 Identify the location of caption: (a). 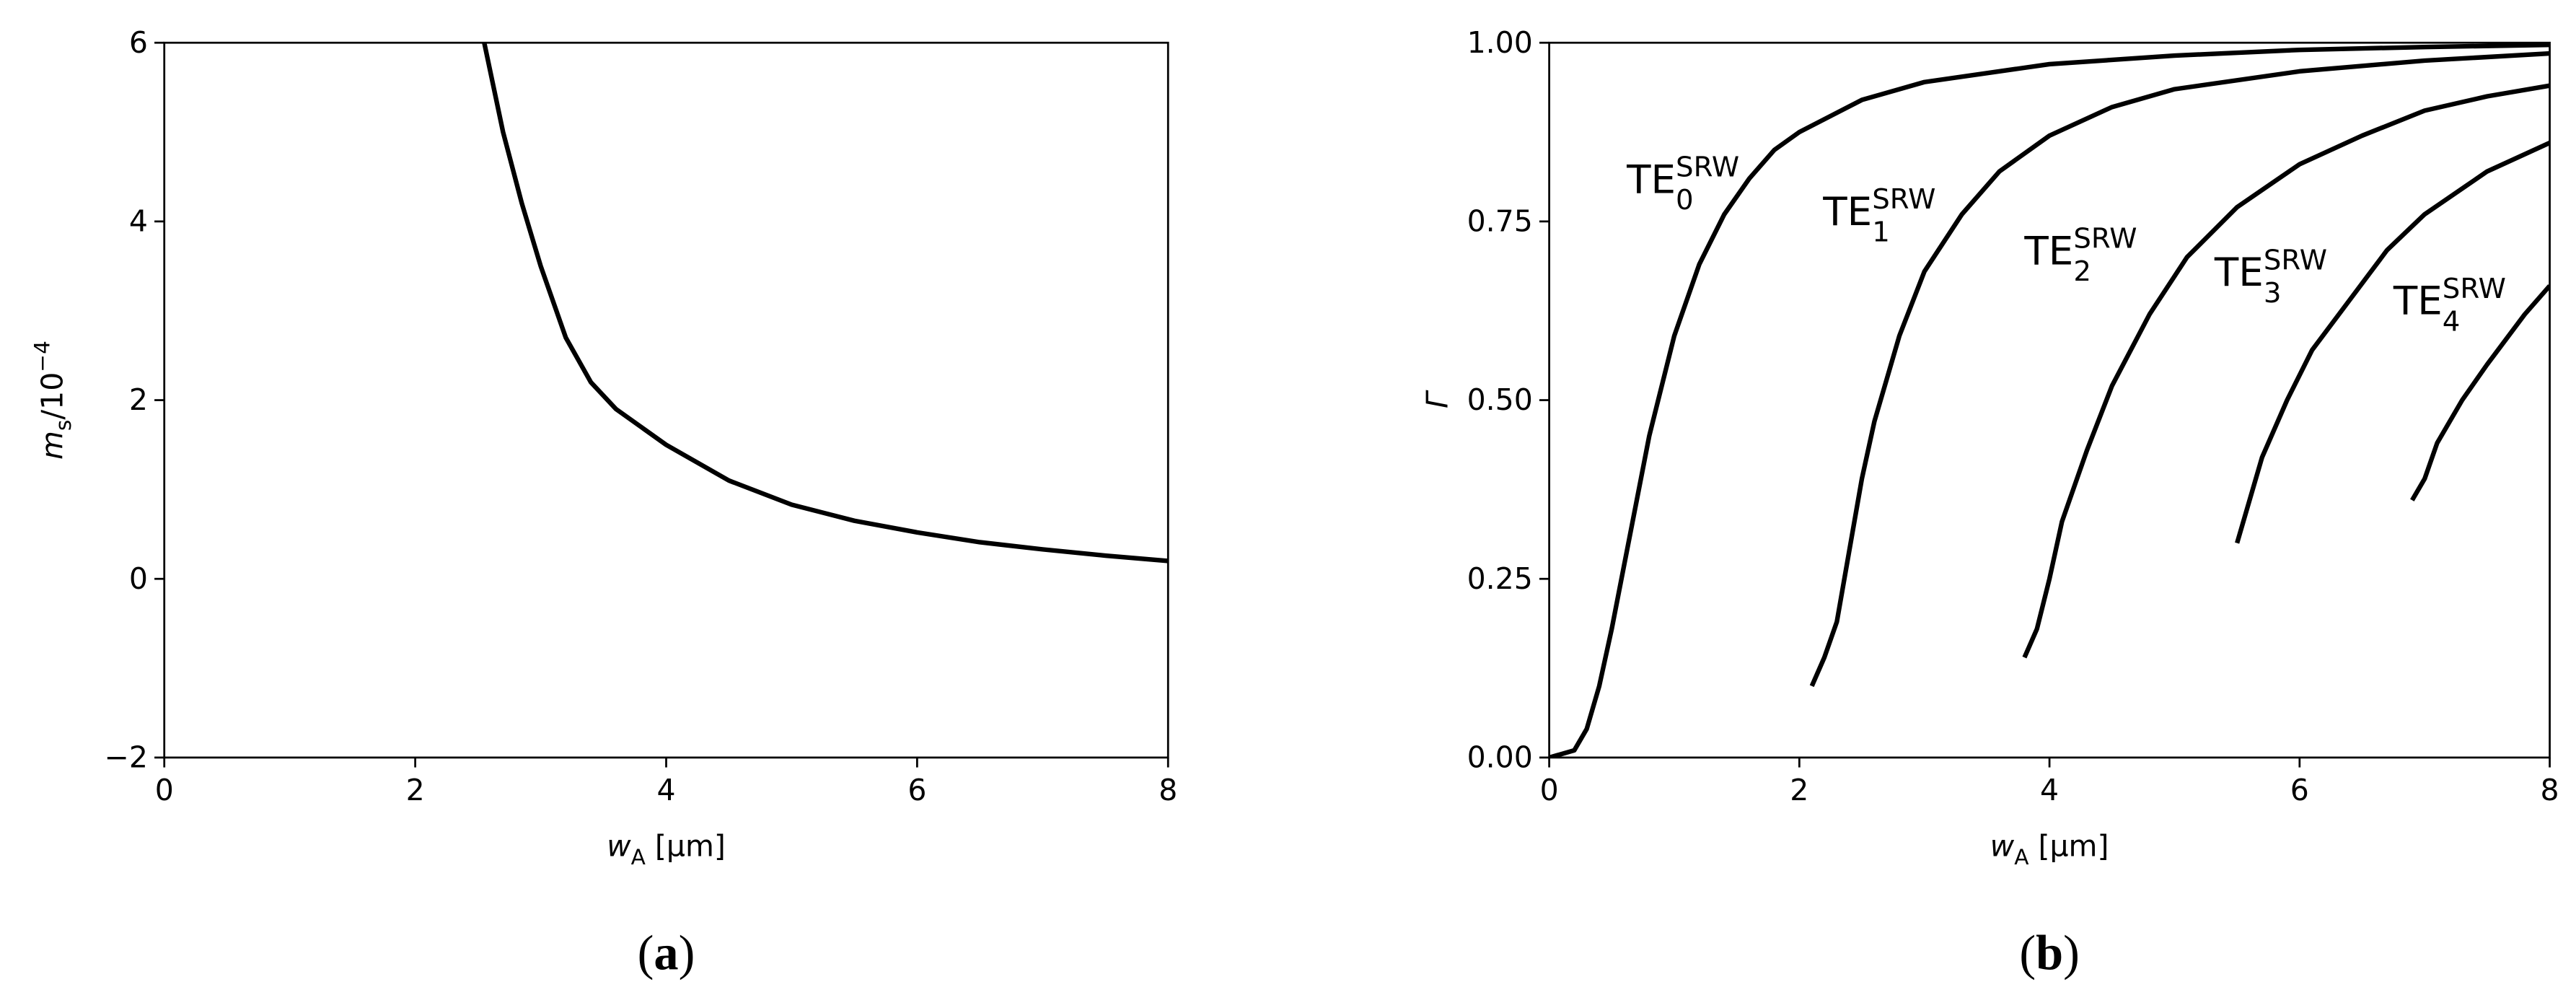
(666, 953).